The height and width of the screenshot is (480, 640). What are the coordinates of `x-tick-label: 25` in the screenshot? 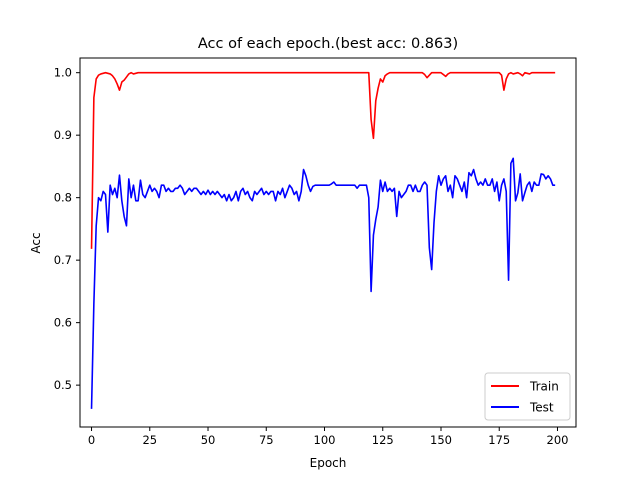 It's located at (149, 440).